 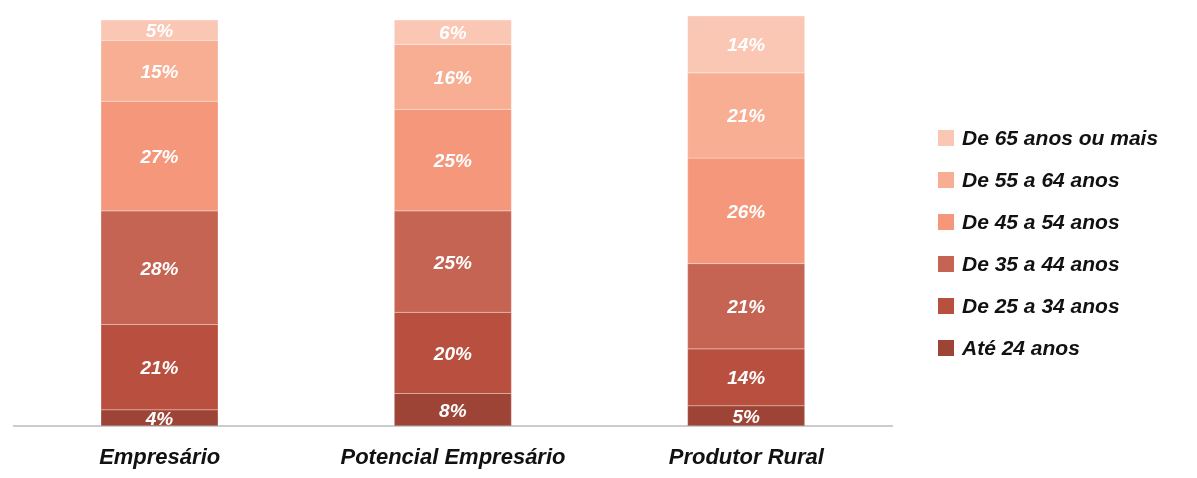 What do you see at coordinates (159, 268) in the screenshot?
I see `data-label: 28%` at bounding box center [159, 268].